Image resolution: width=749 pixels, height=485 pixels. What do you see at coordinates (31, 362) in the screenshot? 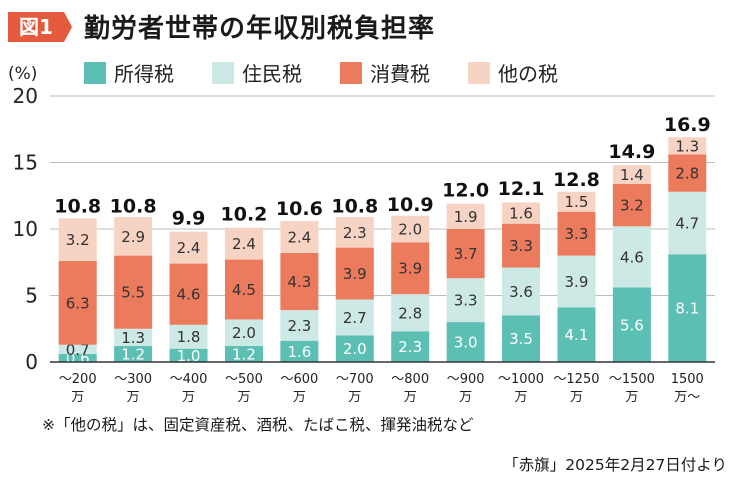
I see `y-tick-label: 0` at bounding box center [31, 362].